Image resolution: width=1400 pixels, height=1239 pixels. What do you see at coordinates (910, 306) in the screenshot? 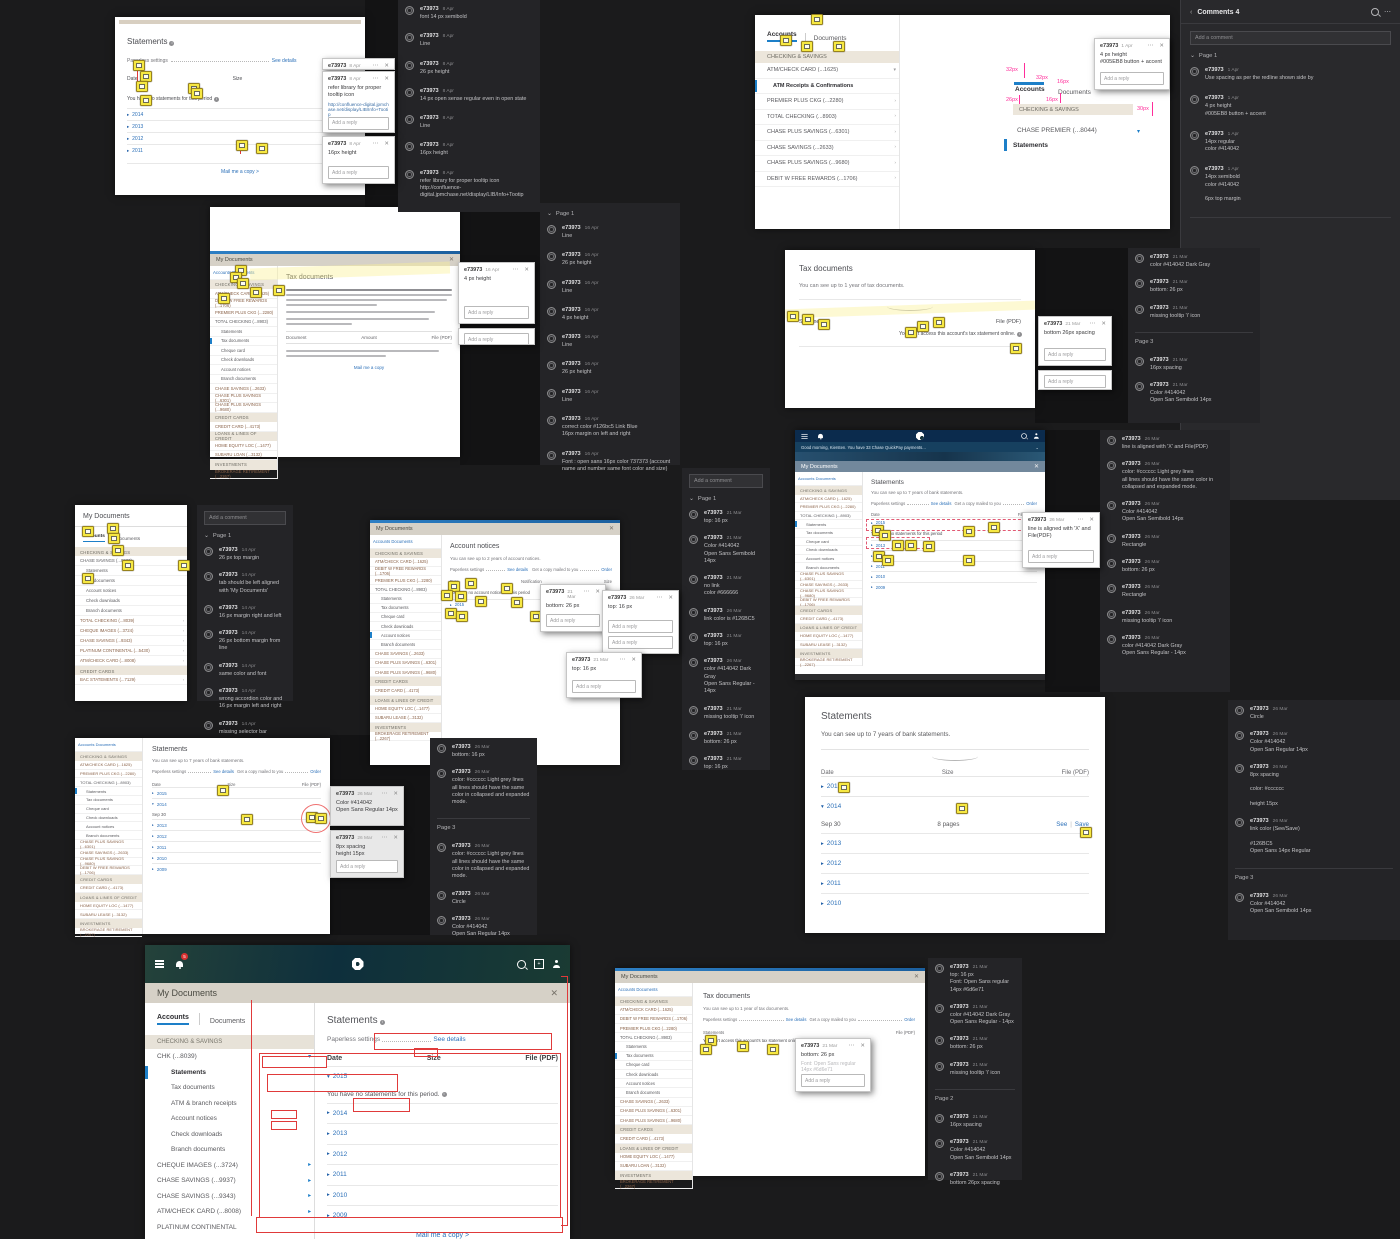
I see `collapse-chevron` at bounding box center [910, 306].